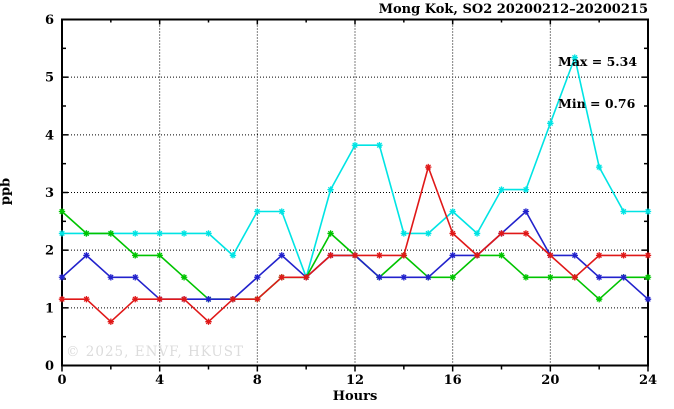 The width and height of the screenshot is (674, 409). What do you see at coordinates (49, 20) in the screenshot?
I see `y-tick-label: 6` at bounding box center [49, 20].